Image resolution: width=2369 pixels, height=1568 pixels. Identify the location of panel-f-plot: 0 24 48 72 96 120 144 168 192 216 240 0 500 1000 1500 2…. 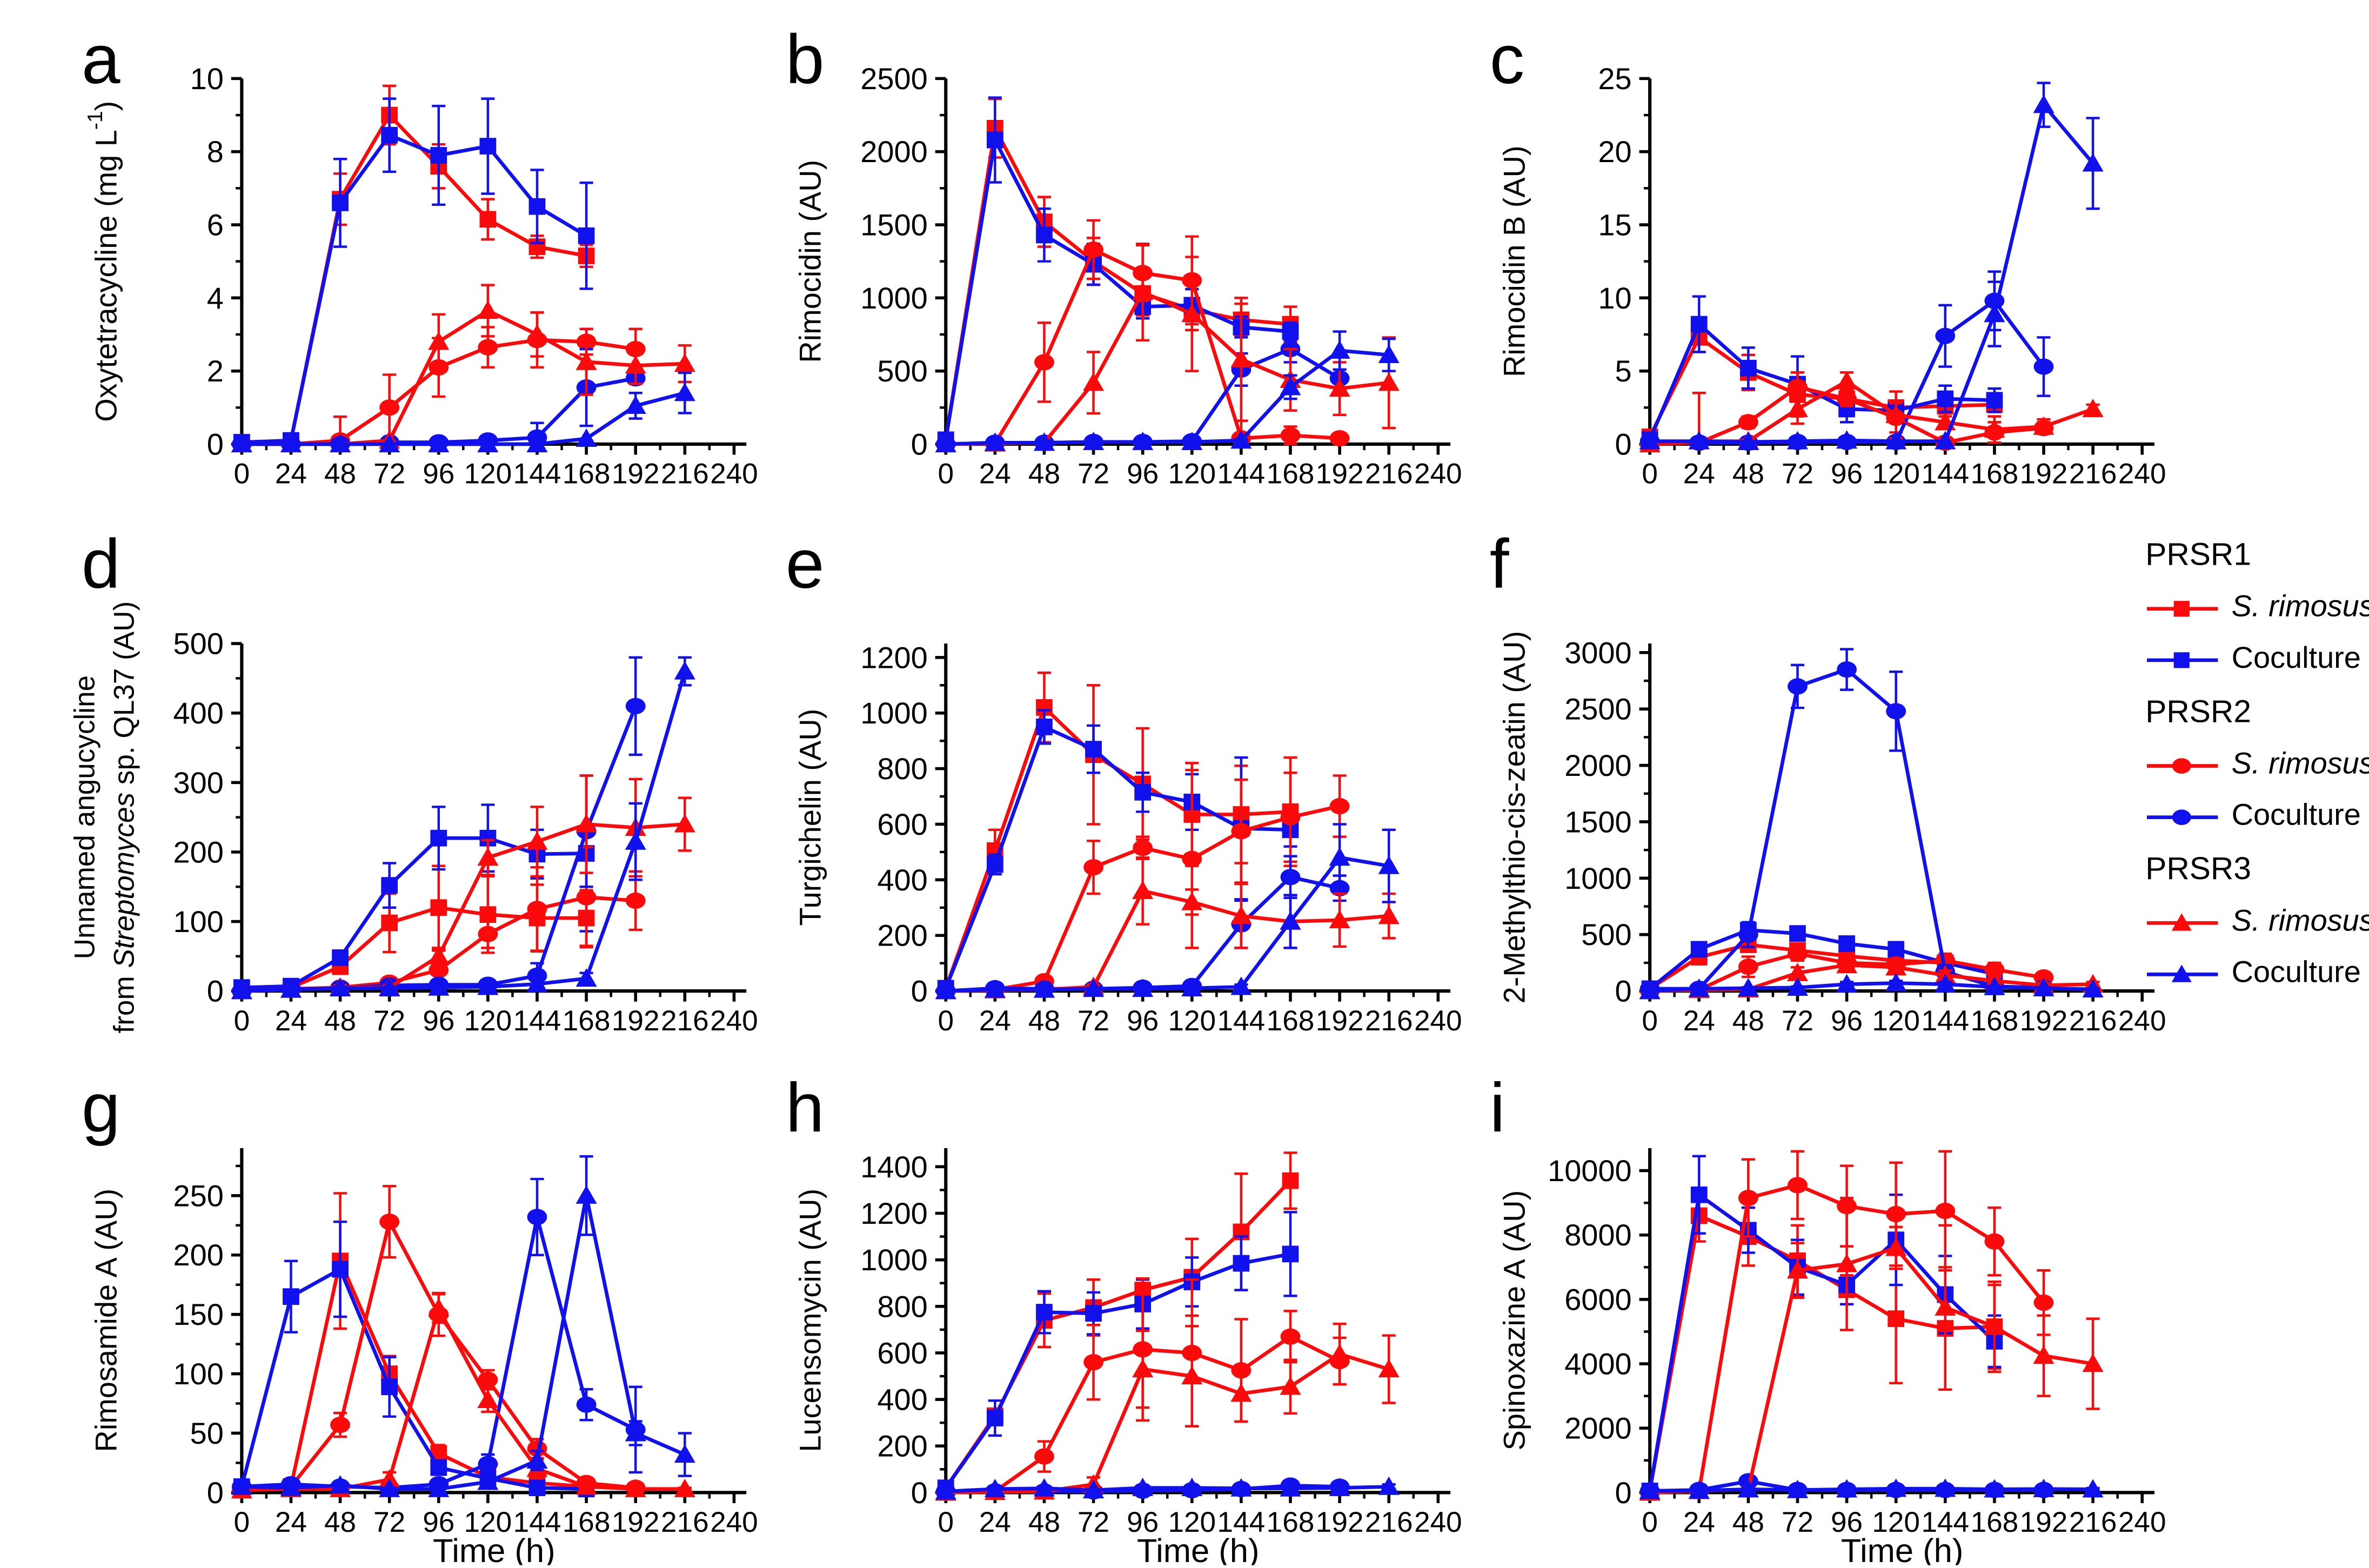
(1831, 834).